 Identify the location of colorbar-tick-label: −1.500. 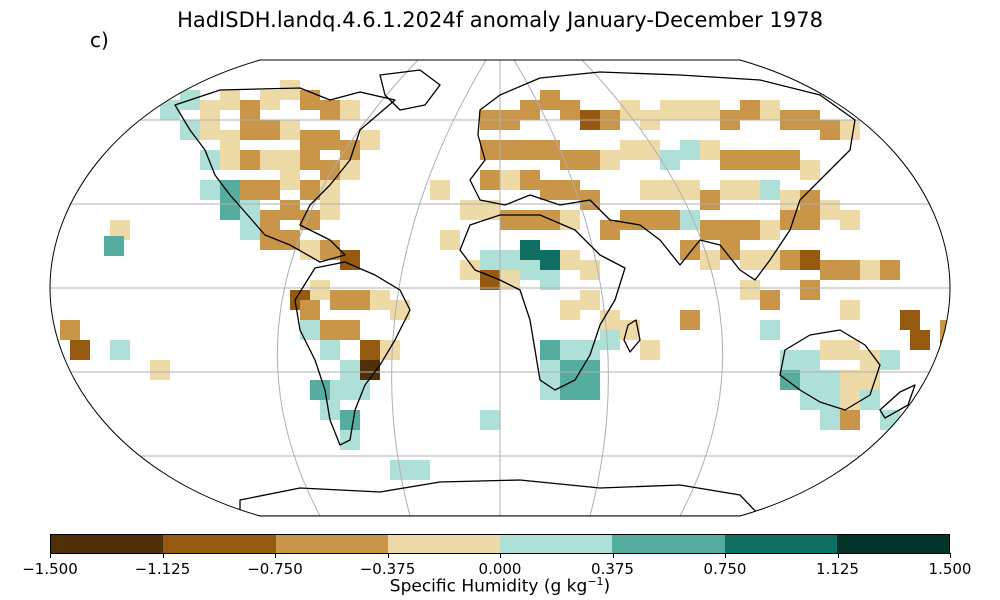
(50, 569).